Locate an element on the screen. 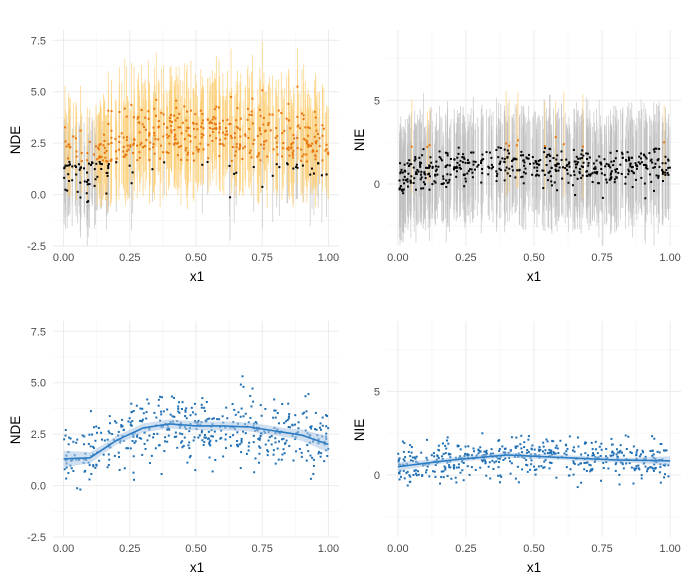 The width and height of the screenshot is (693, 579). panel-bottom-left-marks is located at coordinates (196, 433).